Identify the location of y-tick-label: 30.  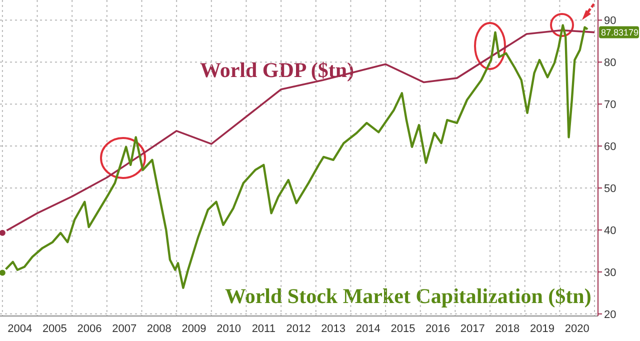
(610, 272).